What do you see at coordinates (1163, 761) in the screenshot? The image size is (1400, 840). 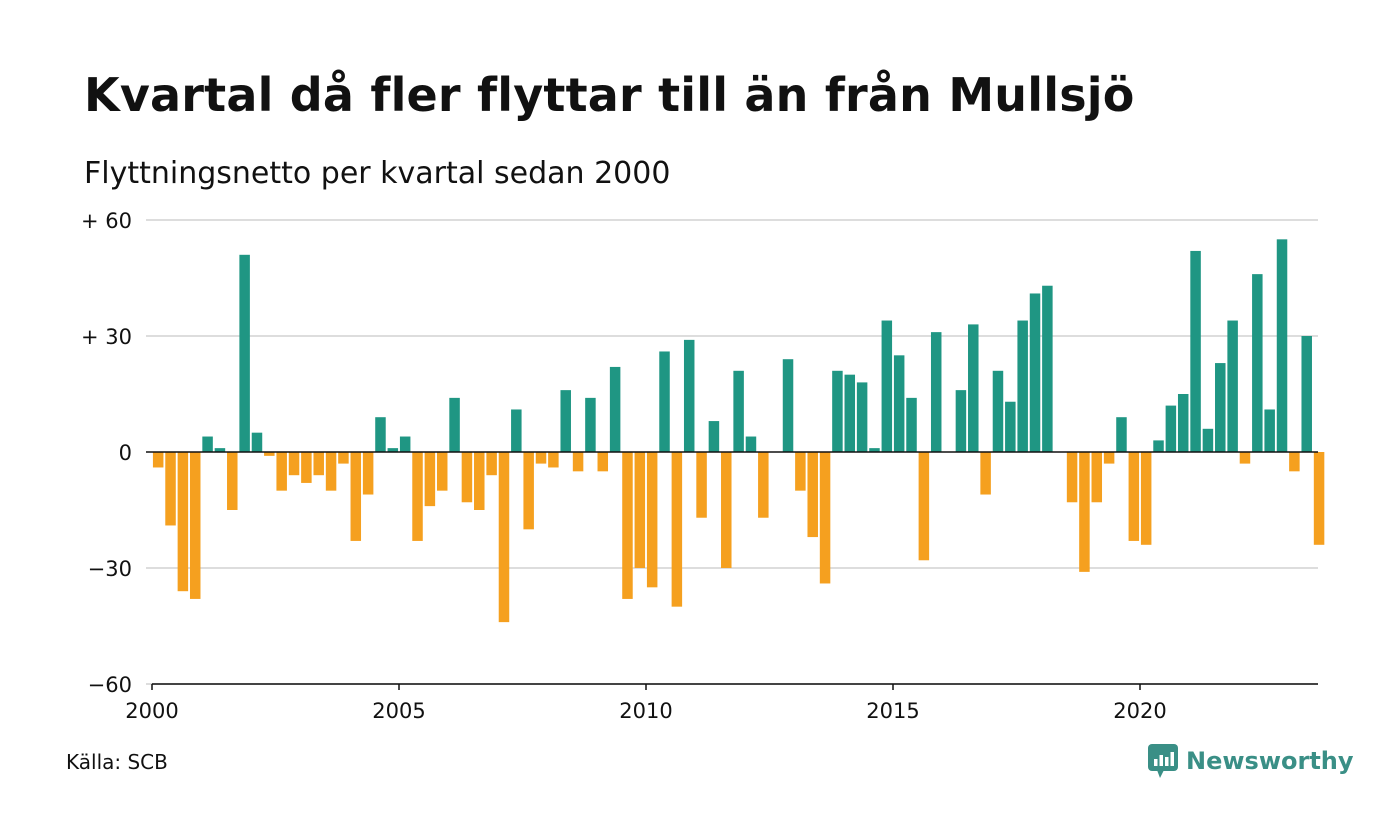 I see `newsworthy-logo-icon` at bounding box center [1163, 761].